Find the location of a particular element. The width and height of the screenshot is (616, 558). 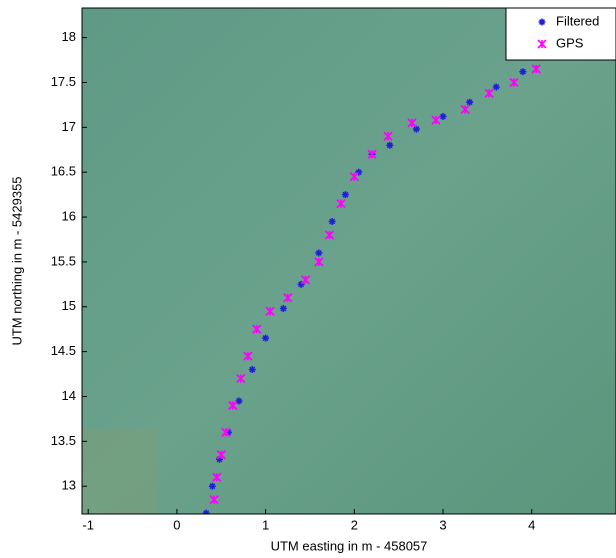

y-tick-label: 18 is located at coordinates (69, 36).